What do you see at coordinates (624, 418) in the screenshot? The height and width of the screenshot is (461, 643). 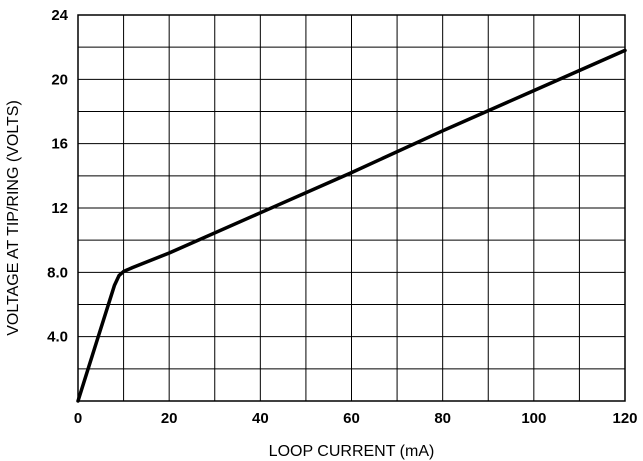 I see `x-tick-label: 120` at bounding box center [624, 418].